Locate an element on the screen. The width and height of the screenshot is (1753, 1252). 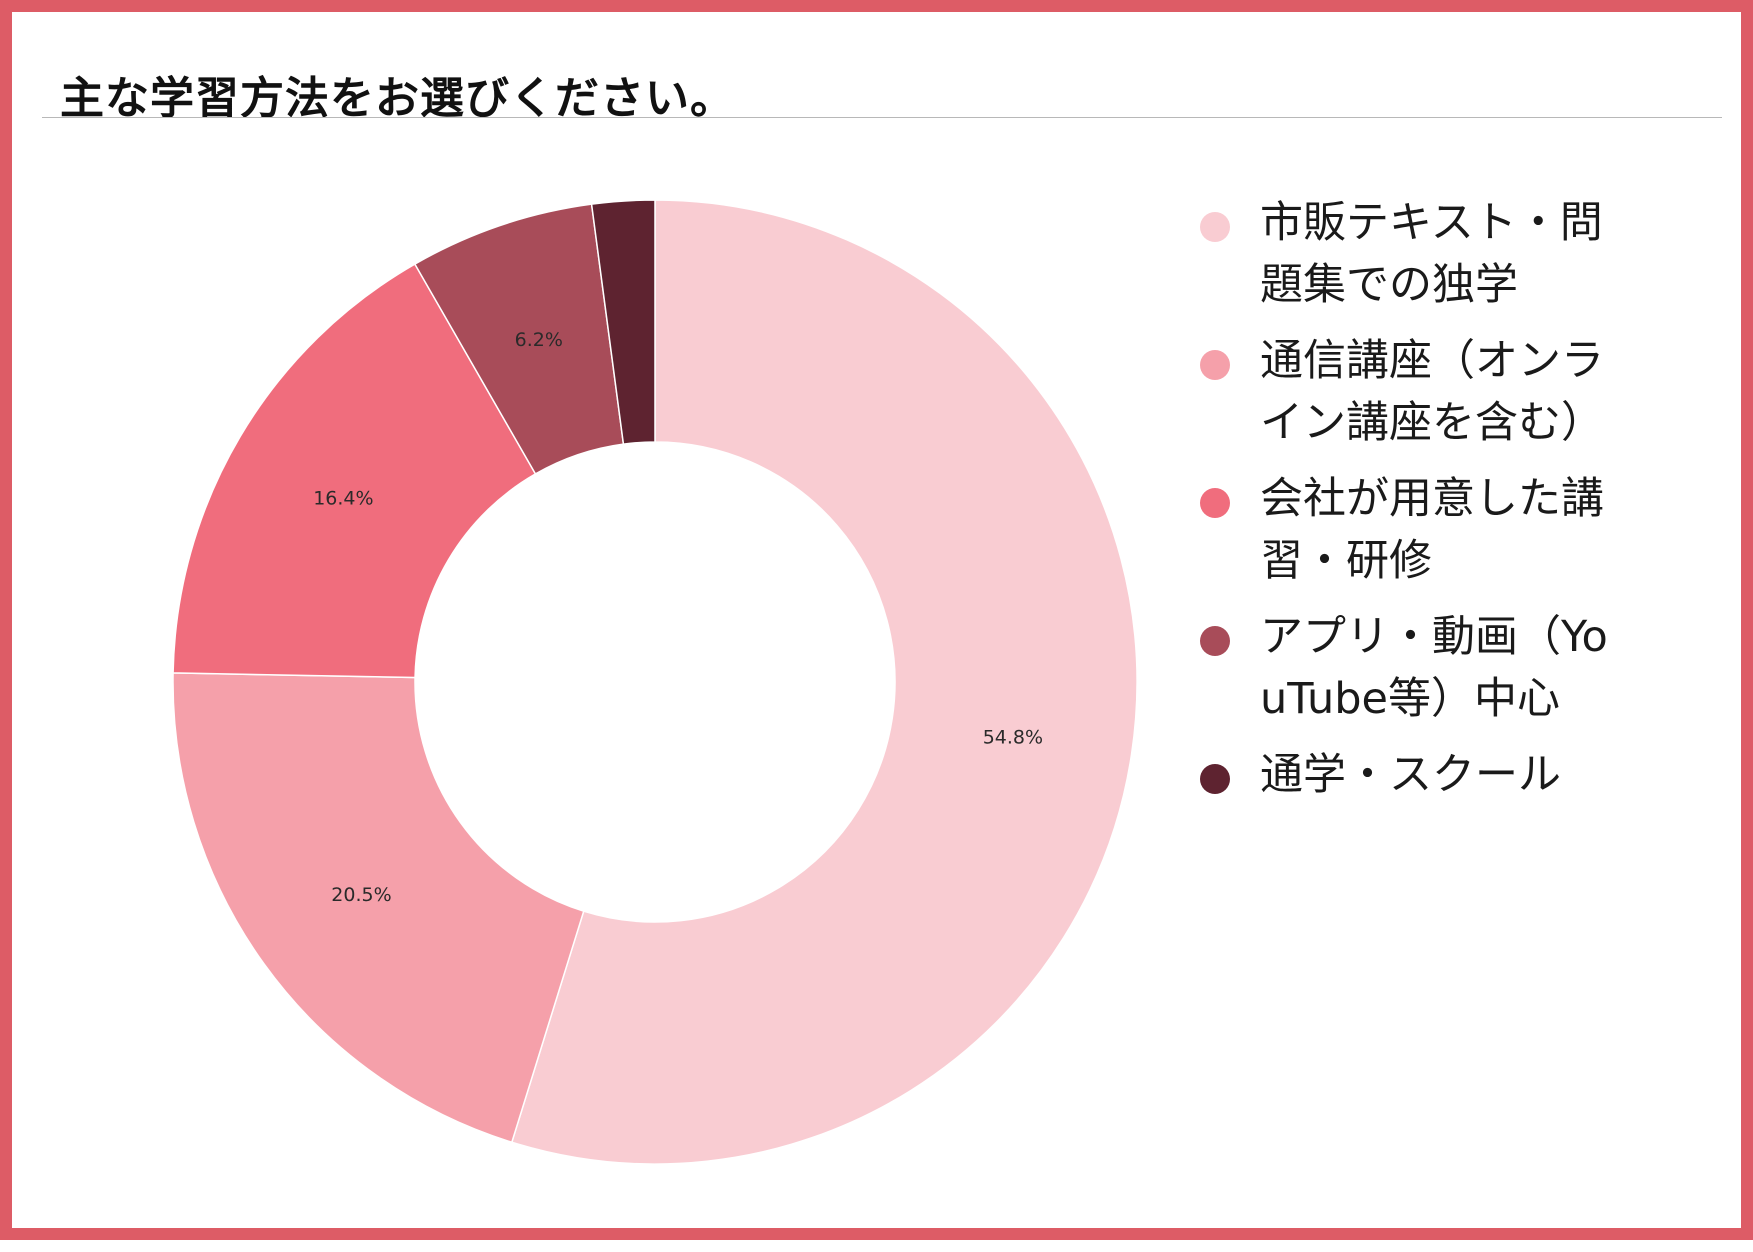
legend-item-1: 市販テキスト・問題集での独学 is located at coordinates (1410, 254).